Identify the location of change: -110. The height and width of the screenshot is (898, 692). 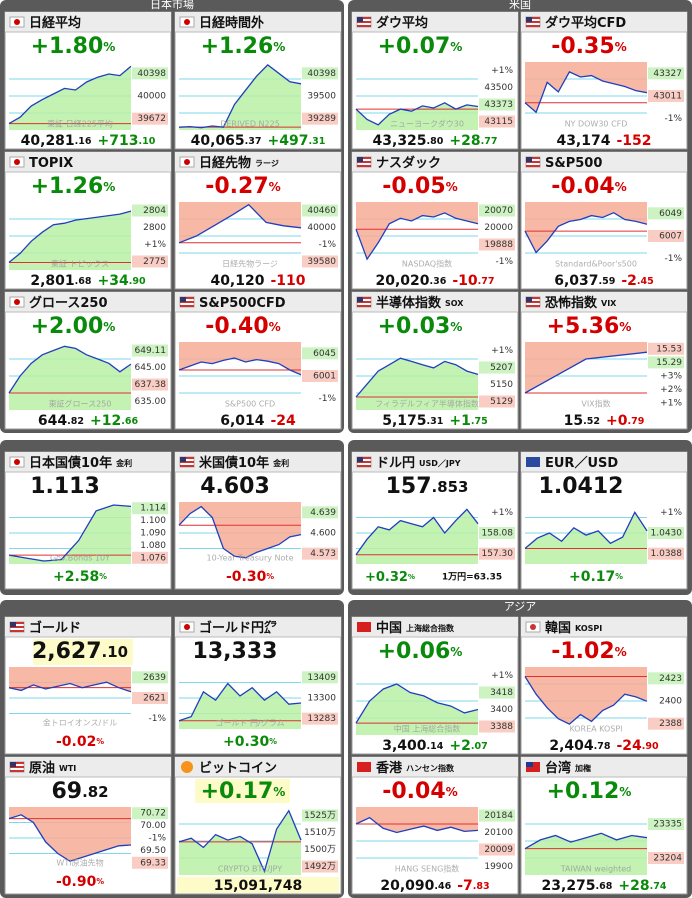
(287, 281).